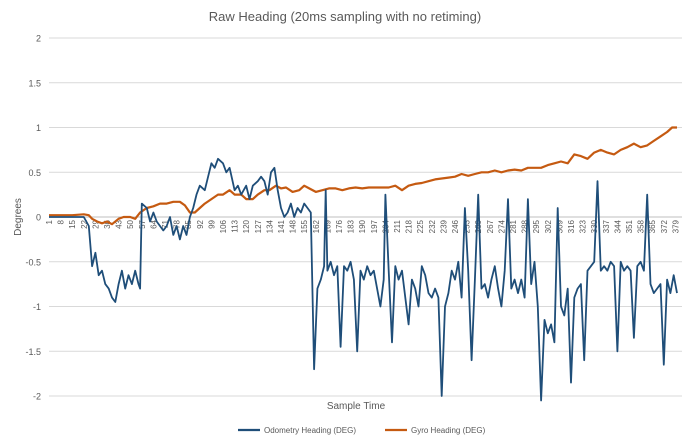  Describe the element at coordinates (258, 226) in the screenshot. I see `x-tick-label: 127` at that location.